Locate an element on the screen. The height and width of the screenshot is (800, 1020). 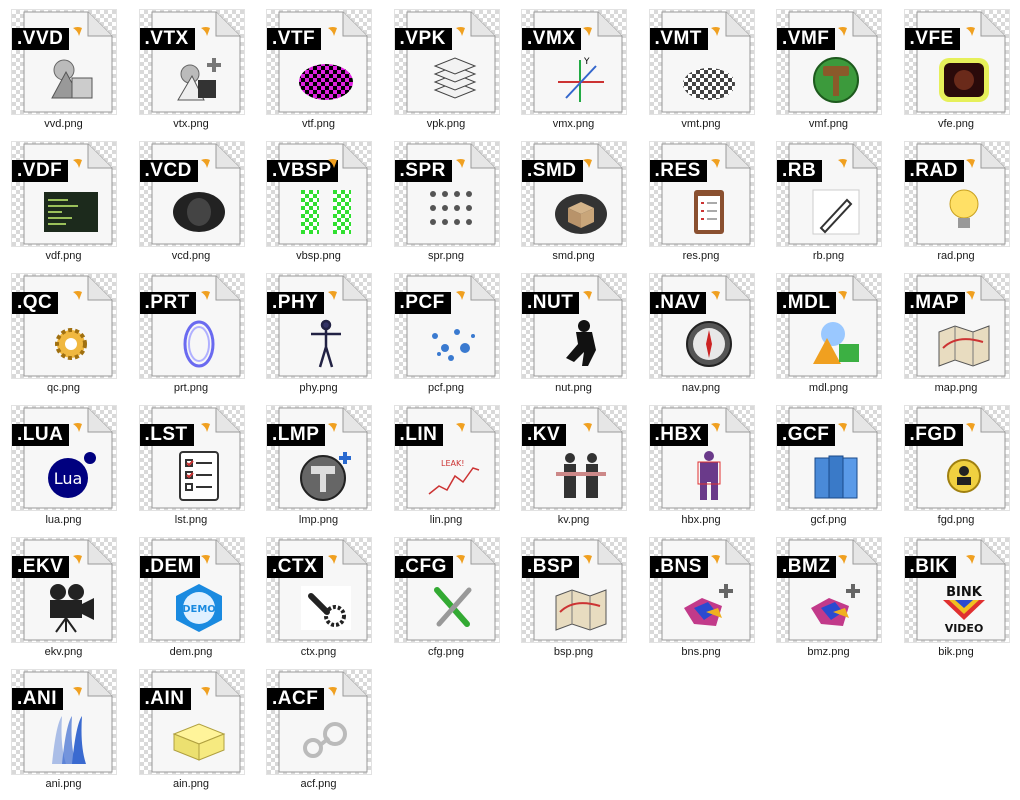
file-tile: .ANI ani.png is located at coordinates (63, 725).